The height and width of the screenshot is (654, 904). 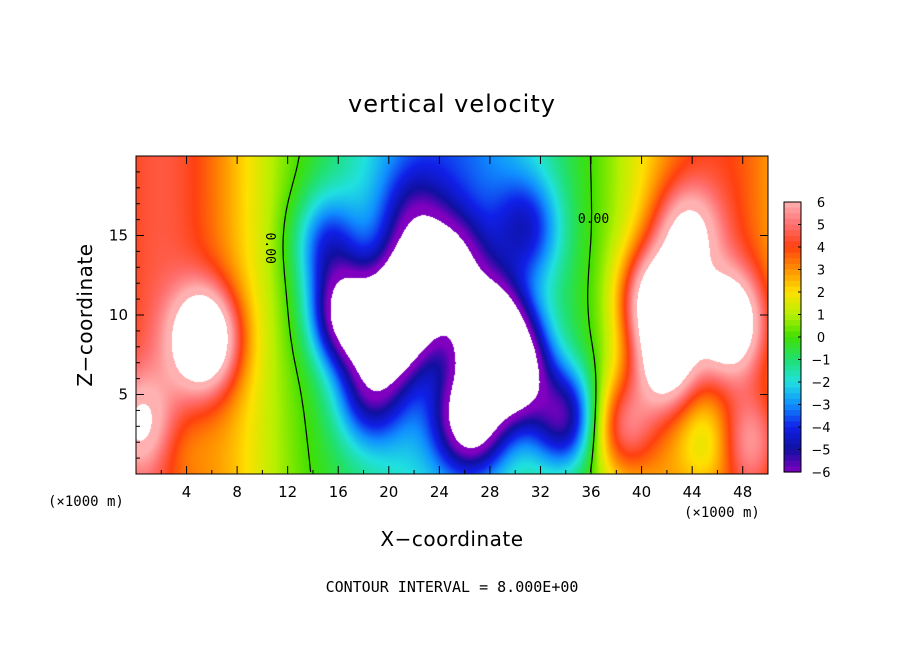 What do you see at coordinates (821, 316) in the screenshot?
I see `colorbar-tick-label: 1` at bounding box center [821, 316].